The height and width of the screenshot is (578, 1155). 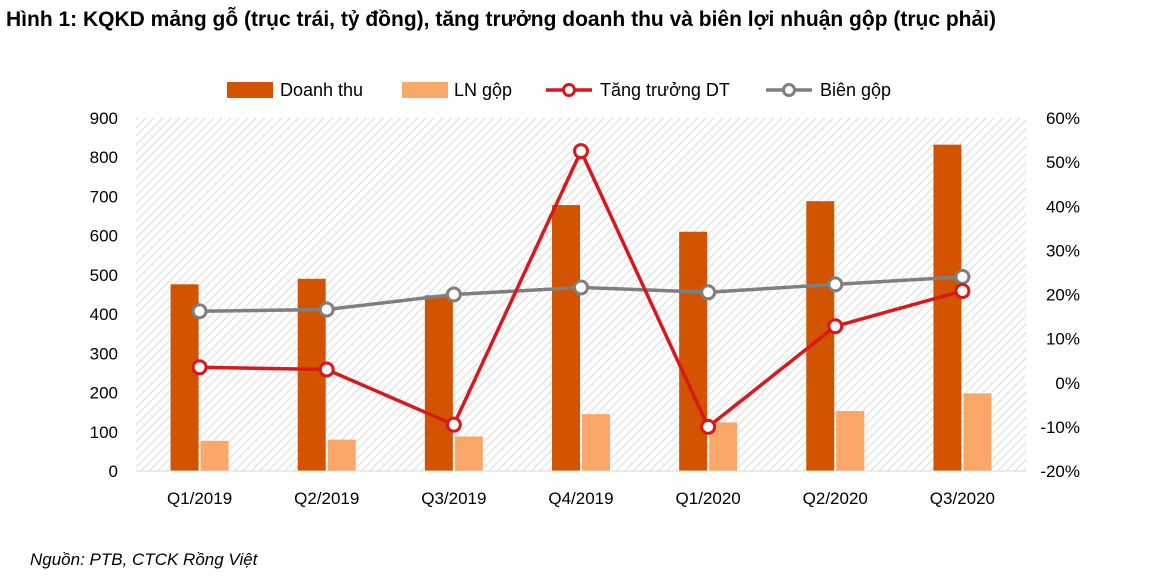 What do you see at coordinates (569, 90) in the screenshot?
I see `legend-marker-tang-truong-dt` at bounding box center [569, 90].